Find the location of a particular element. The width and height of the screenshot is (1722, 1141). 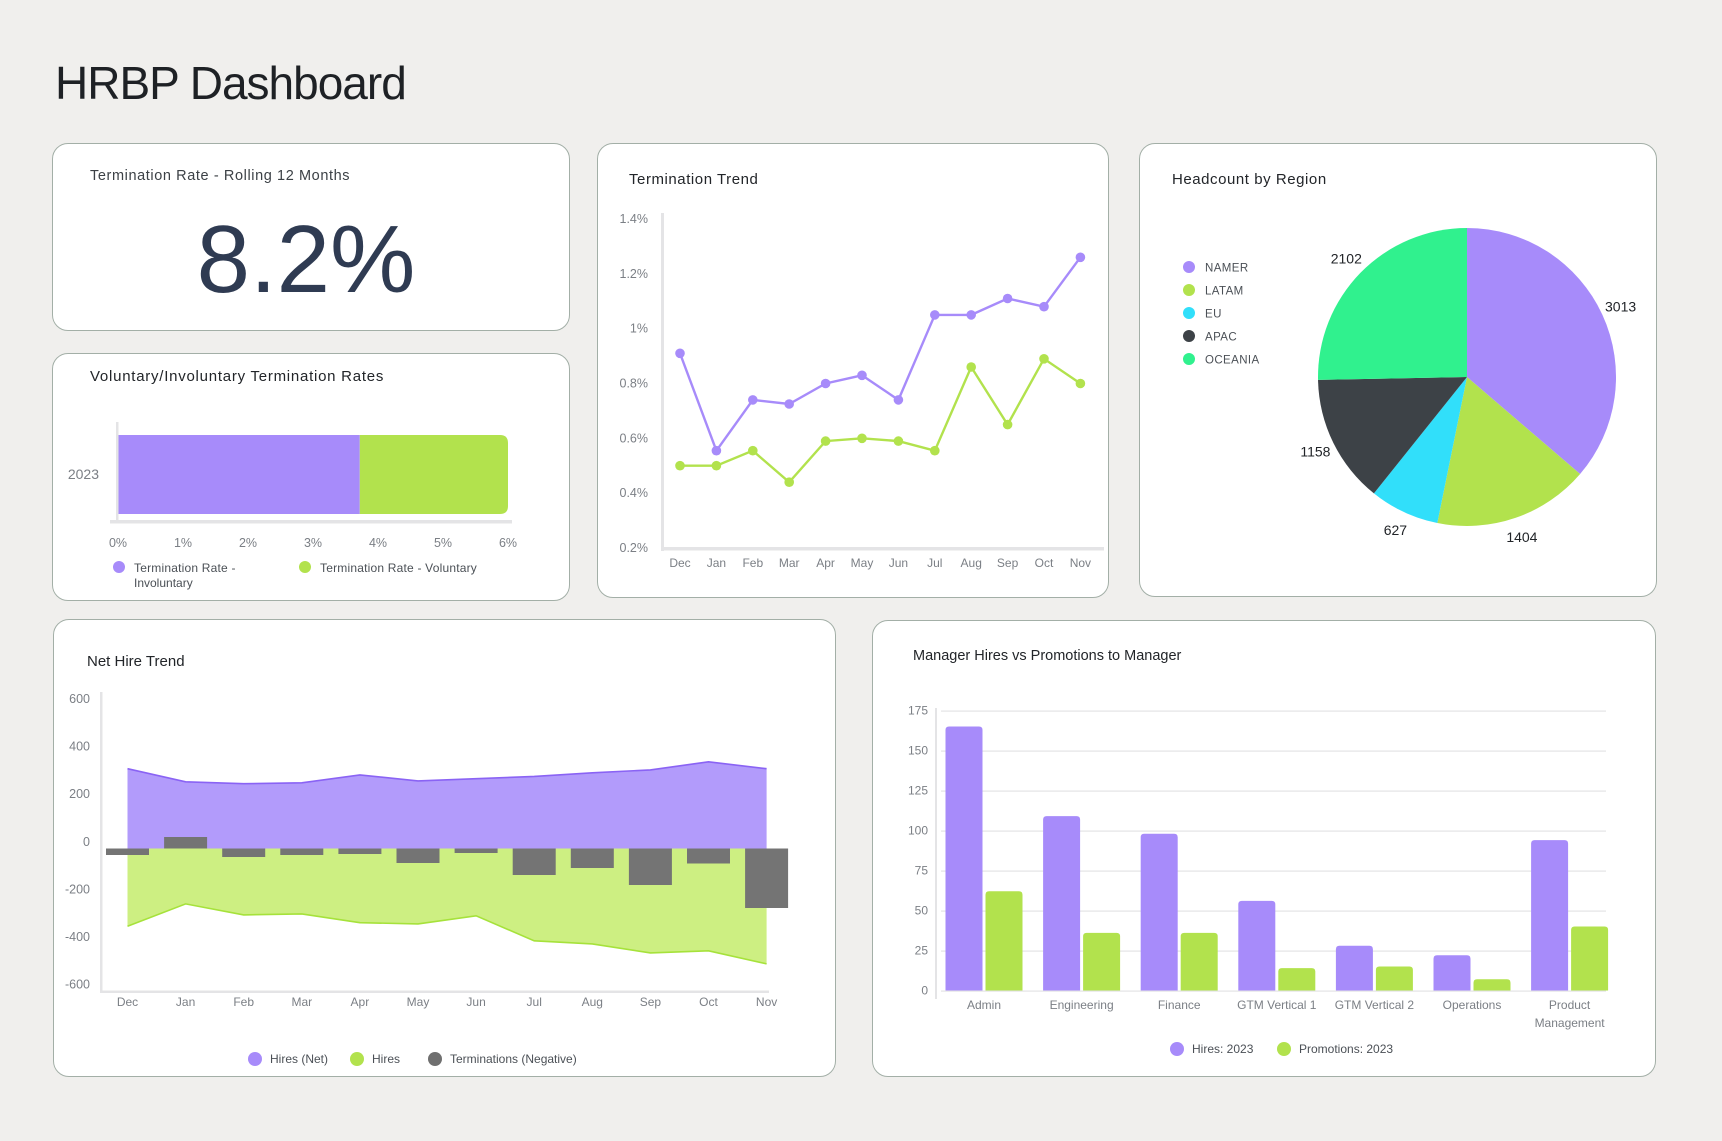

svg-text: Engineering is located at coordinates (1082, 1005).